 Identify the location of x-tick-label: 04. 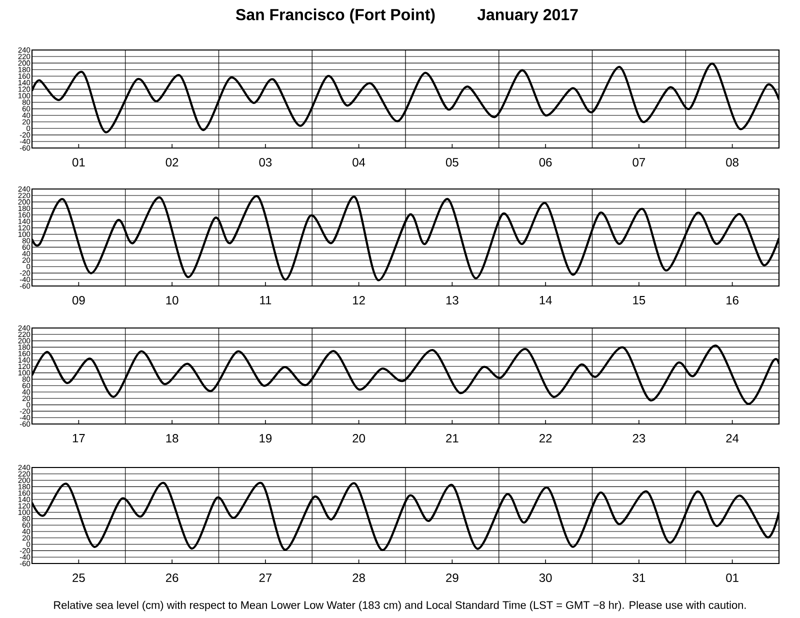
(359, 162).